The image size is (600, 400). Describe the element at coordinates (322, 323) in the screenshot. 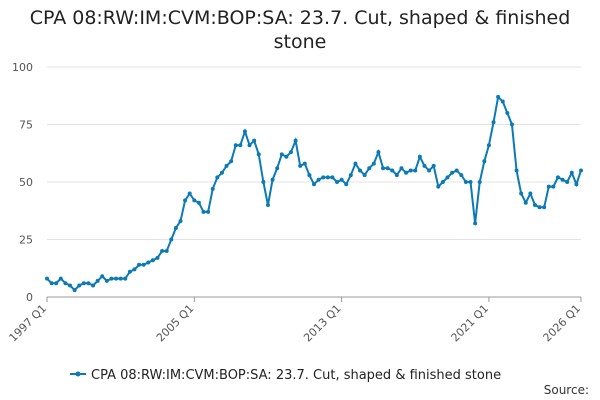

I see `x-tick-label: 2013 Q1` at that location.